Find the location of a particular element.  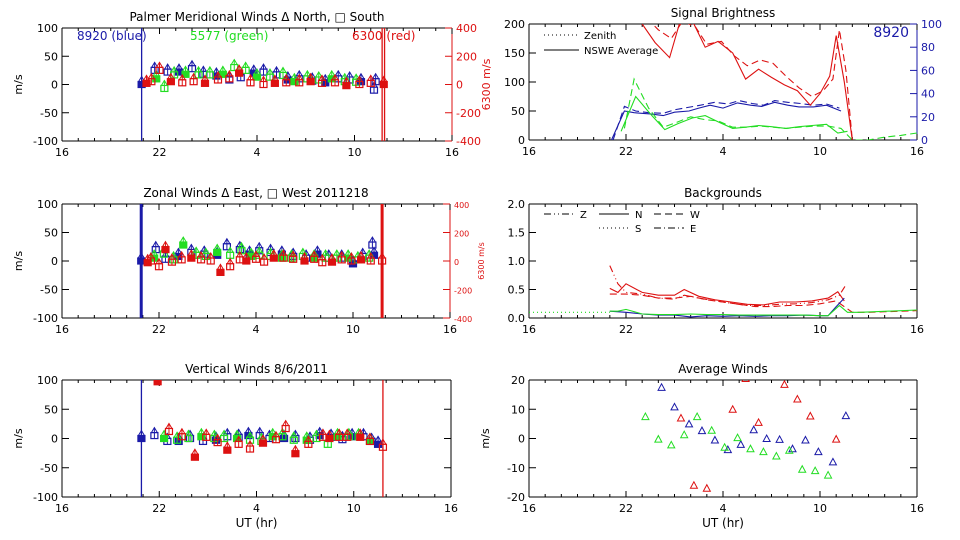

legend-label: S is located at coordinates (638, 229).